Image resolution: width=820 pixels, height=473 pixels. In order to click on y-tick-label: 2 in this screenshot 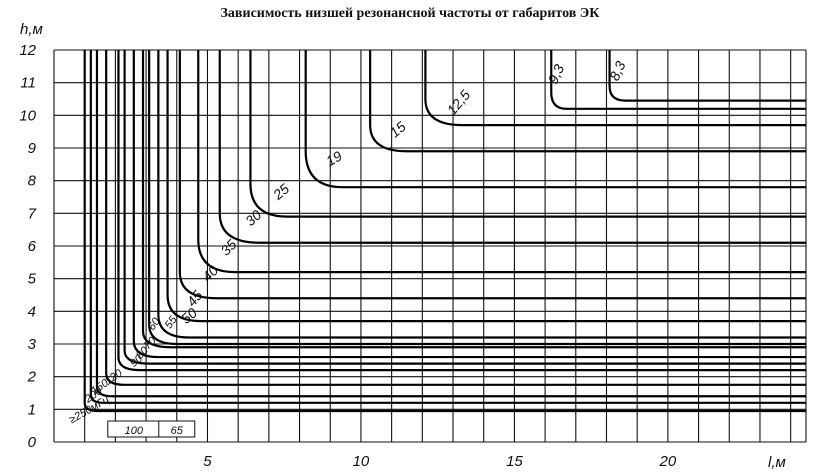, I will do `click(32, 377)`.